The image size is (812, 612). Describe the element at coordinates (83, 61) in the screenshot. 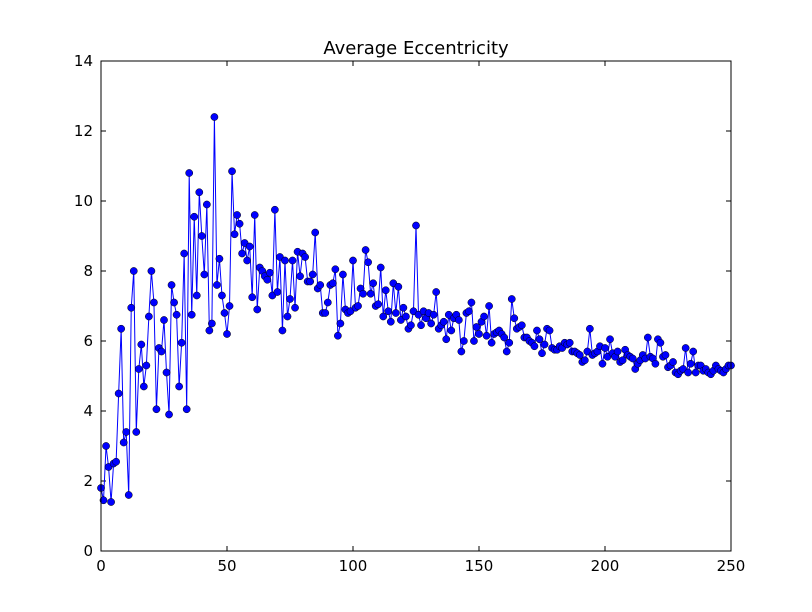

I see `y-tick-label: 14` at that location.